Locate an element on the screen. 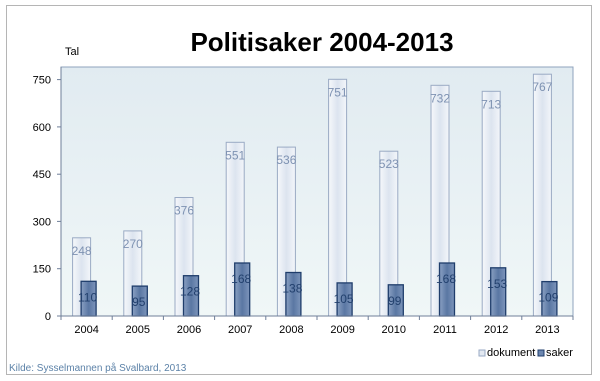 The width and height of the screenshot is (600, 381). legend: dokument saker is located at coordinates (525, 353).